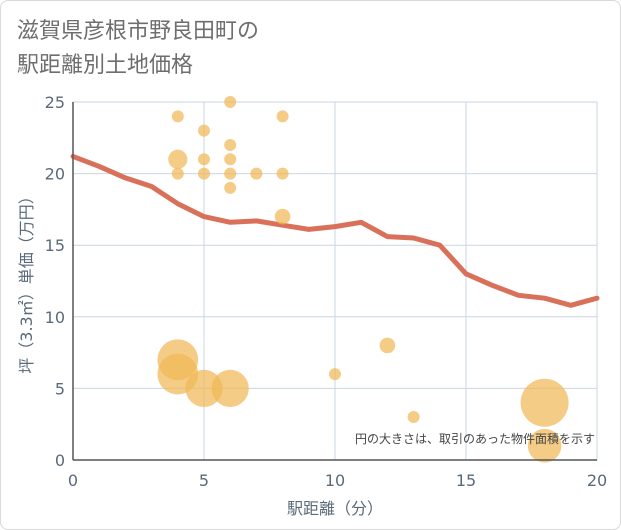 The image size is (621, 530). What do you see at coordinates (597, 480) in the screenshot?
I see `x-tick-label: 20` at bounding box center [597, 480].